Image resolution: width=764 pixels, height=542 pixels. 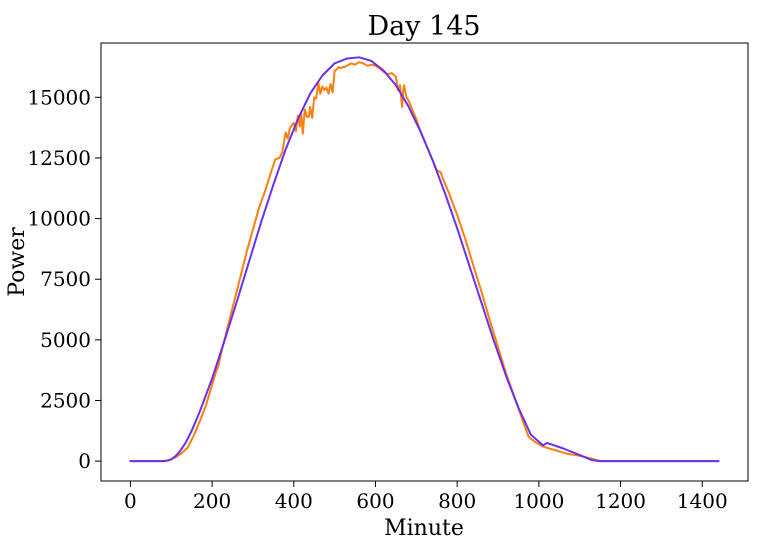 What do you see at coordinates (423, 26) in the screenshot?
I see `chart-title: Day 145` at bounding box center [423, 26].